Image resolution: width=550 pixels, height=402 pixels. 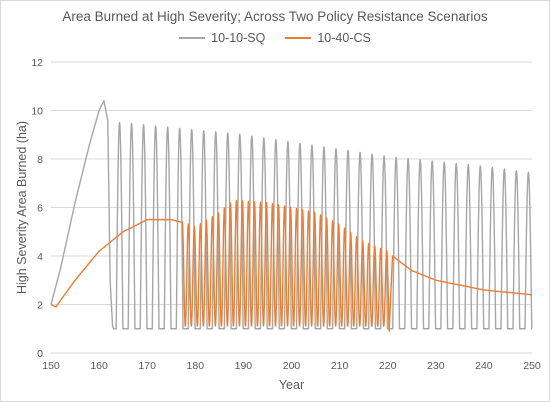 I want to click on legend-item-sq: 10-10-SQ, so click(x=222, y=38).